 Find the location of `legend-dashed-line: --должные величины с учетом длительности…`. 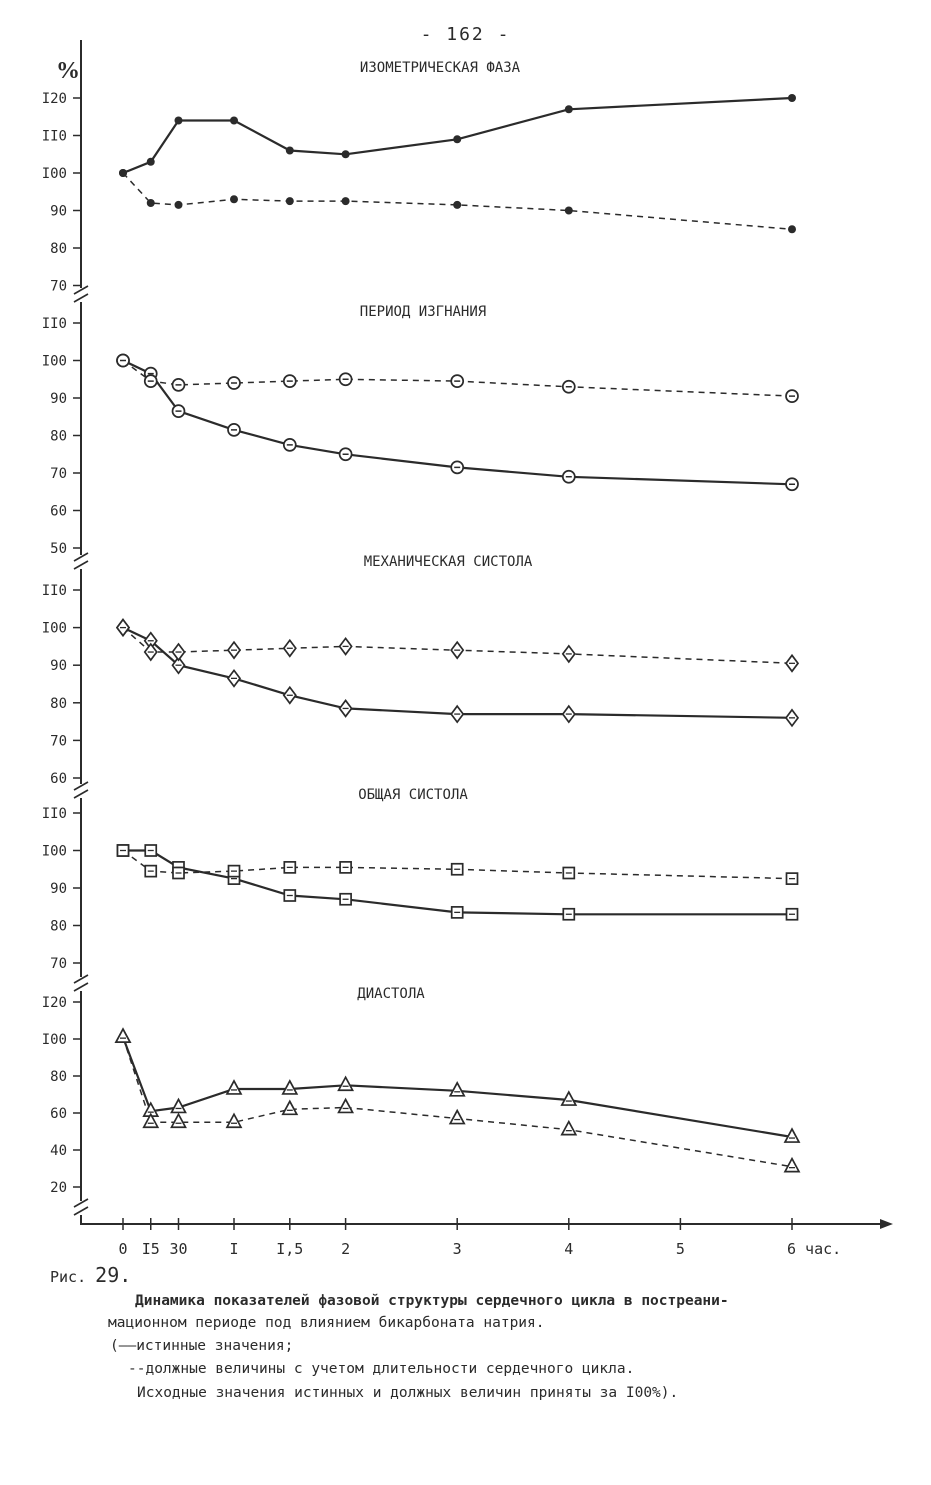

legend-dashed-line: --должные величины с учетом длительности… is located at coordinates (381, 1369).